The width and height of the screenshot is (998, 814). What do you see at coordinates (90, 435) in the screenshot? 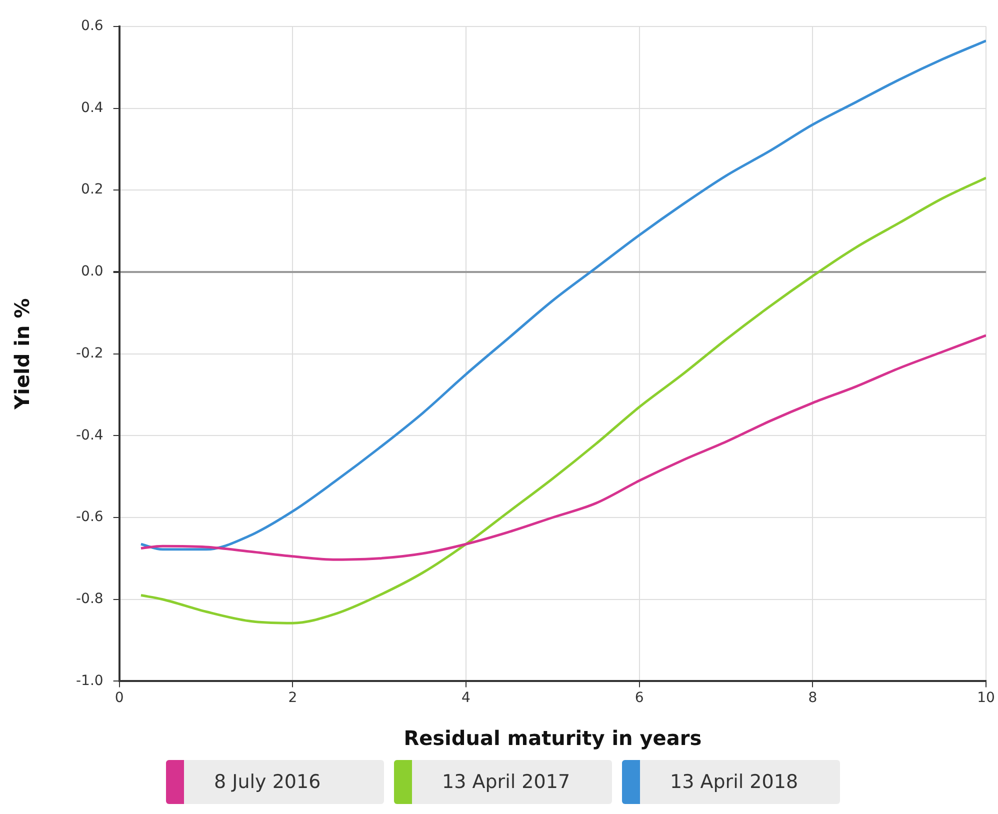
I see `y-tick-label: -0.4` at bounding box center [90, 435].